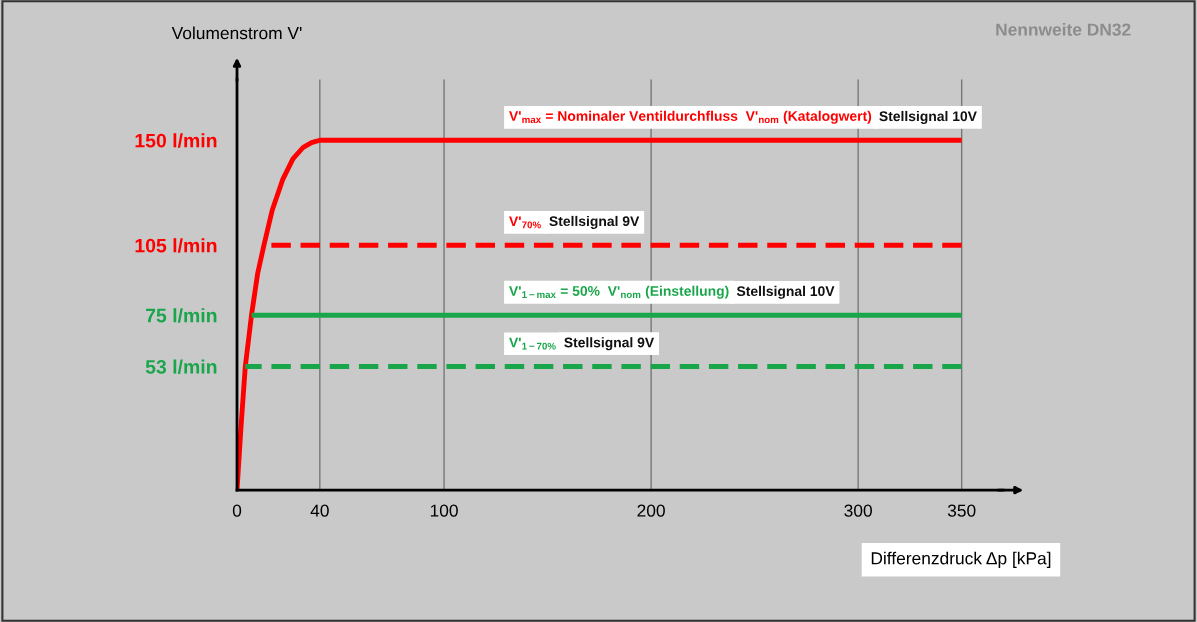  Describe the element at coordinates (319, 510) in the screenshot. I see `x-tick-label: 40` at that location.